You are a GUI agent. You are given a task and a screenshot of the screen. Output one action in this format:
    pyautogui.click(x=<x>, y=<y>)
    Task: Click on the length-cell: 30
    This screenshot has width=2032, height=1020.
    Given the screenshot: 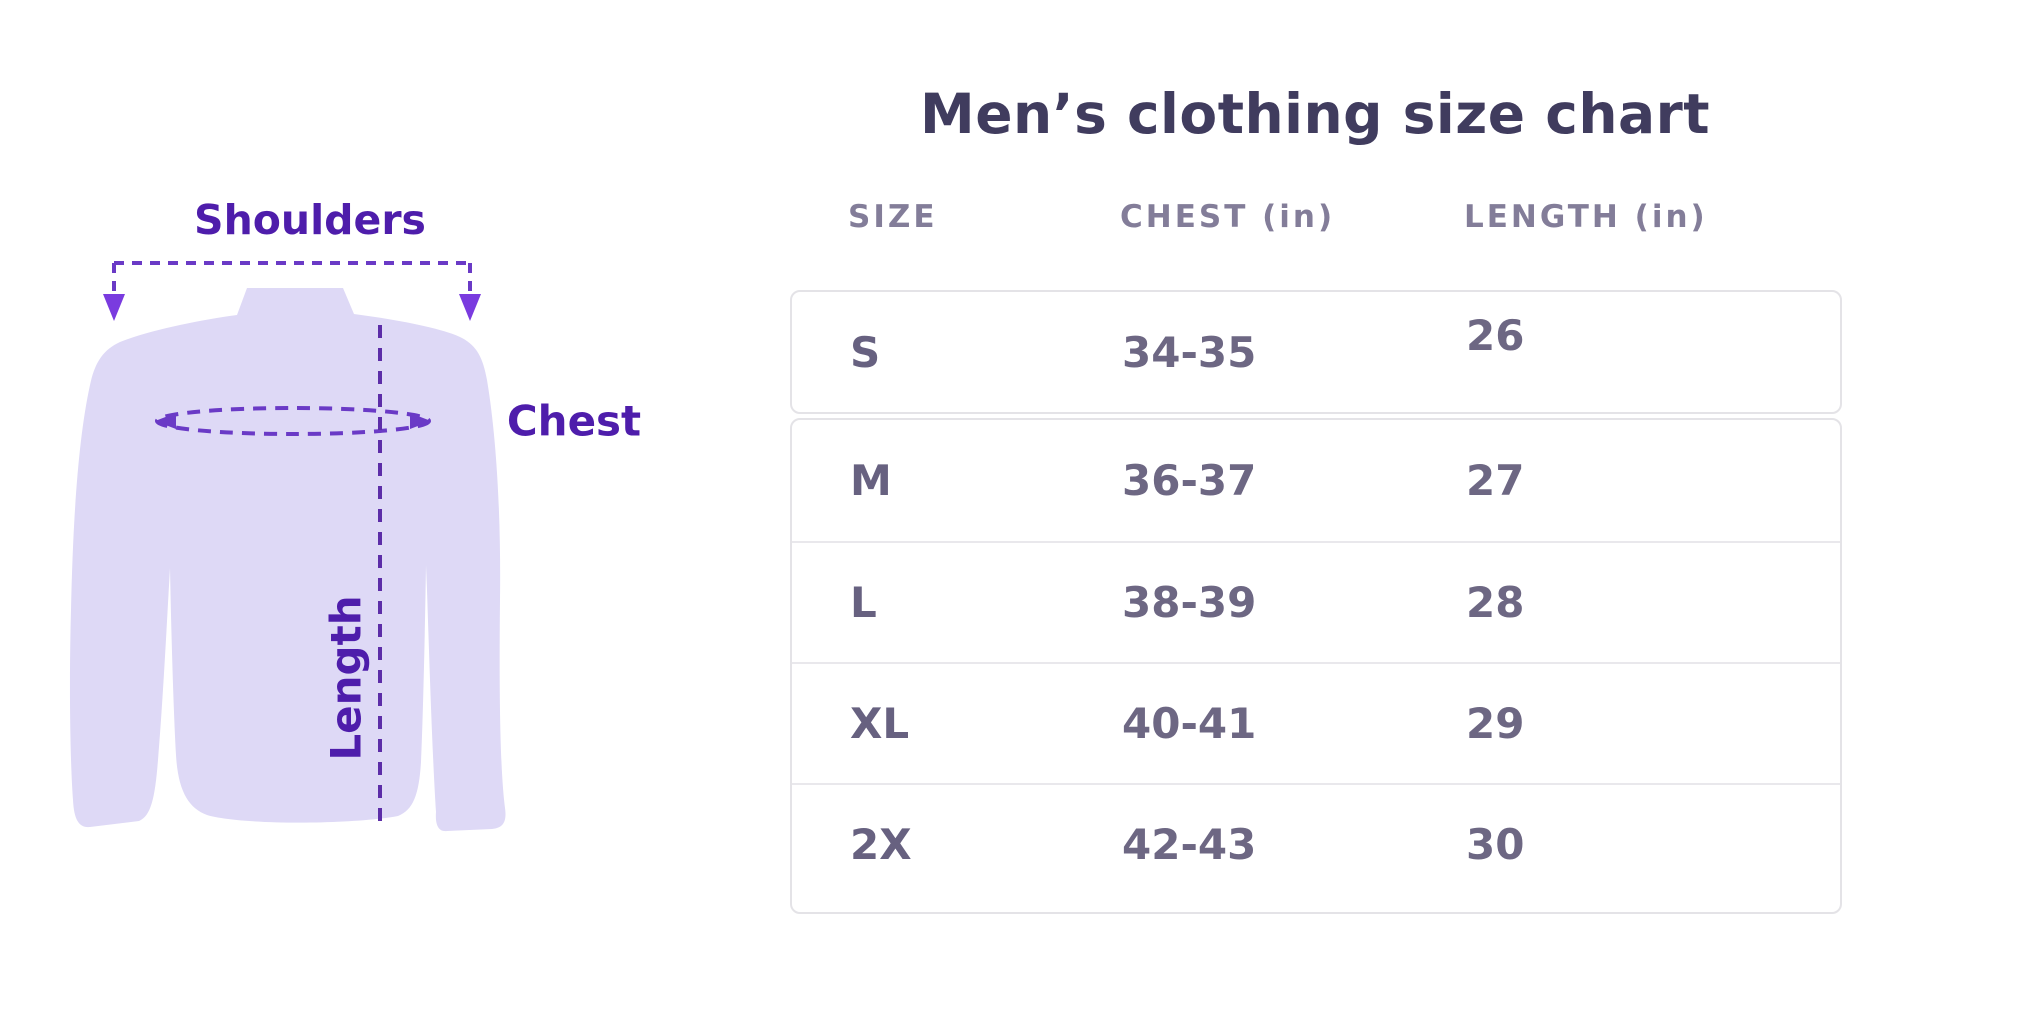 What is the action you would take?
    pyautogui.click(x=1495, y=844)
    